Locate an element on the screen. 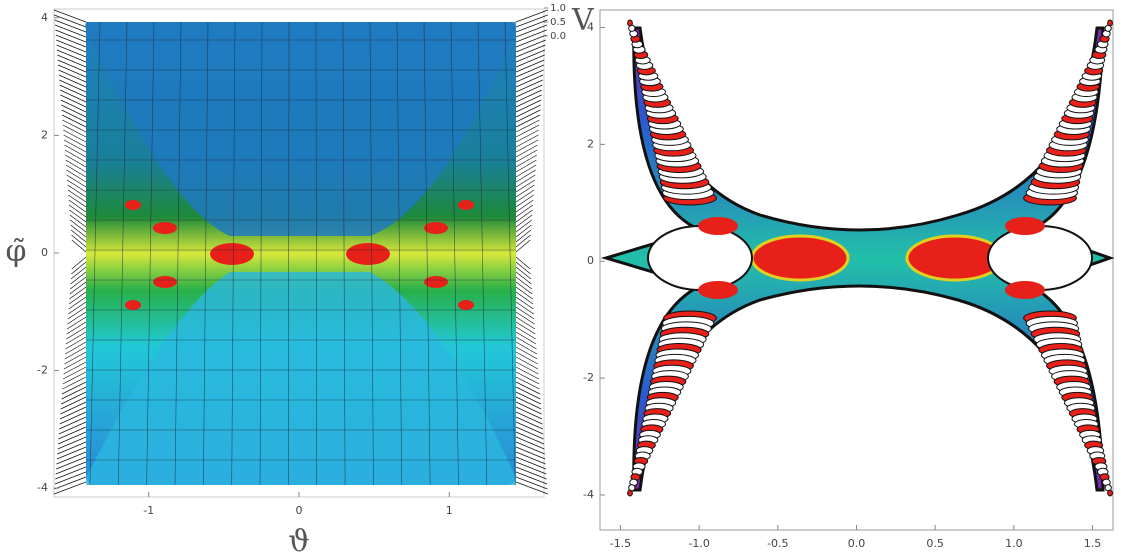 The image size is (1123, 559). x-tick-label: 0 is located at coordinates (299, 510).